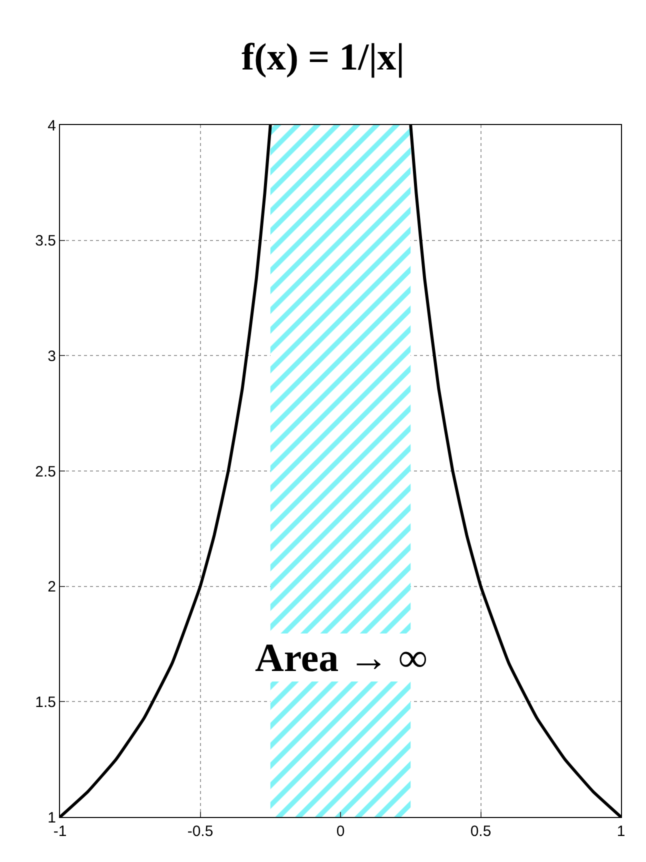 The image size is (646, 862). What do you see at coordinates (60, 831) in the screenshot?
I see `x-tick-label: -1` at bounding box center [60, 831].